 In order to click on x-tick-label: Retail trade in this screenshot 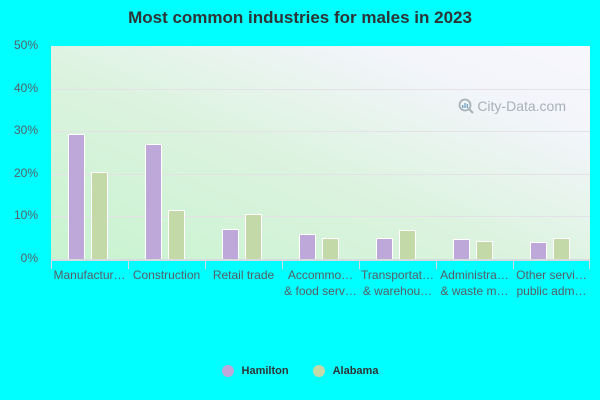, I will do `click(243, 275)`.